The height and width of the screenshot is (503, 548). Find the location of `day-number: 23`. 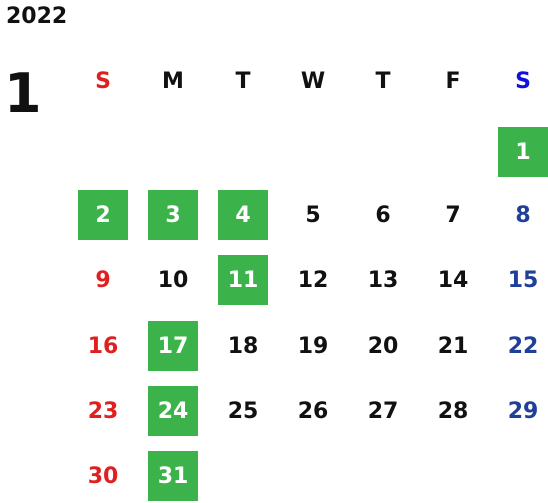

day-number: 23 is located at coordinates (103, 411).